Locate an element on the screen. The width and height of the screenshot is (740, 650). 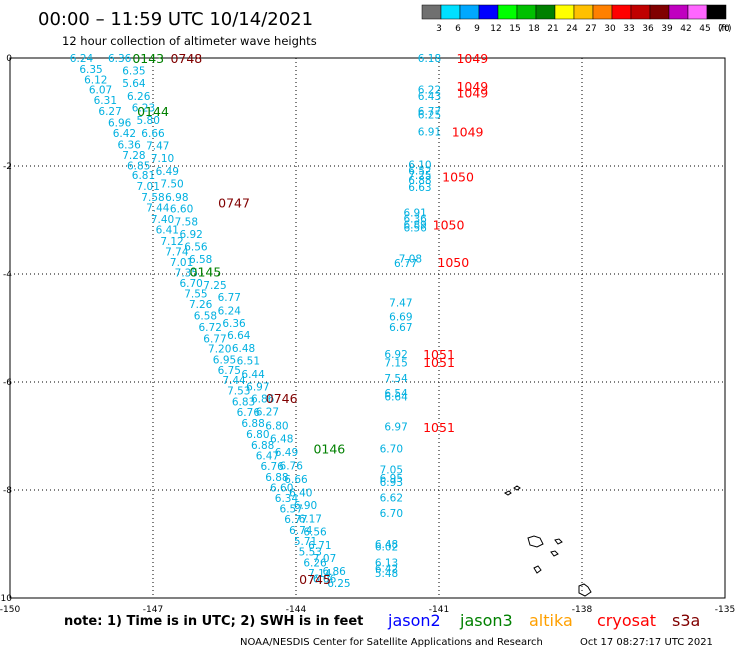
swh-value: 7.12 is located at coordinates (171, 242).